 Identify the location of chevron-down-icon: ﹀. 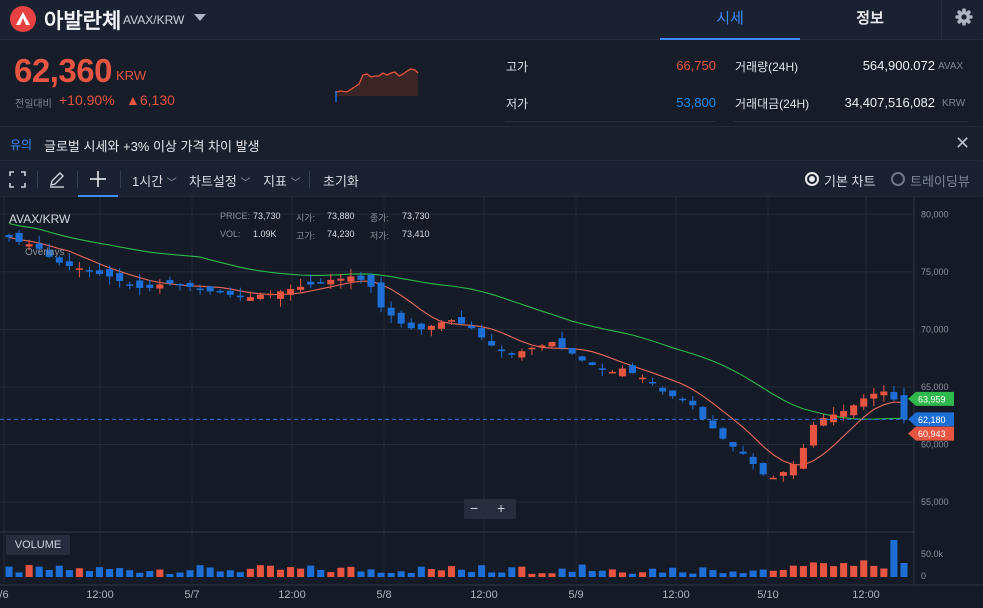
(171, 183).